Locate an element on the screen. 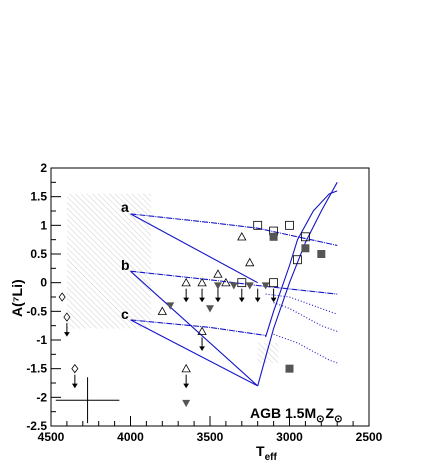  y-tick-label: -1.5 is located at coordinates (36, 369).